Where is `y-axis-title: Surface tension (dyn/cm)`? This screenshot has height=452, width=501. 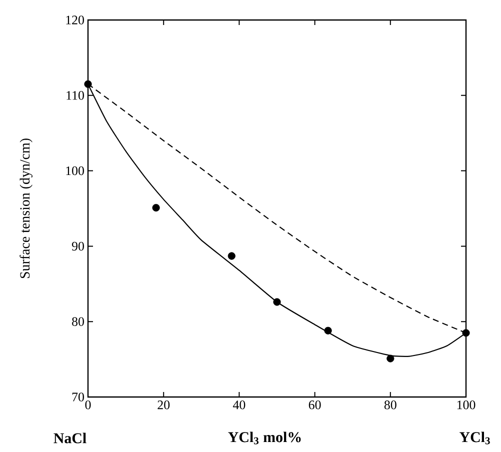 y-axis-title: Surface tension (dyn/cm) is located at coordinates (26, 208).